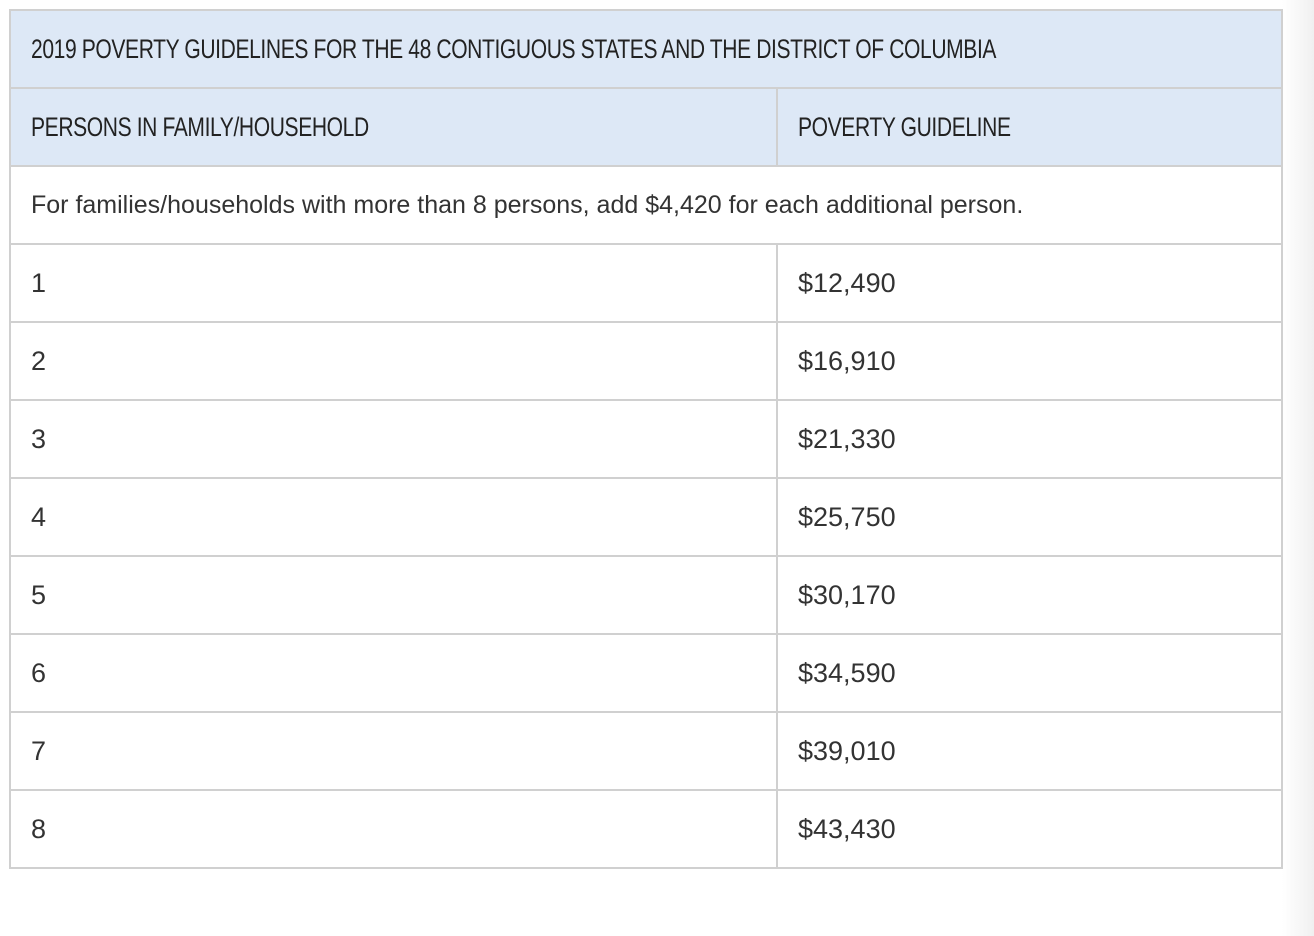 The image size is (1314, 936). What do you see at coordinates (1029, 595) in the screenshot?
I see `guideline-cell: $30,170` at bounding box center [1029, 595].